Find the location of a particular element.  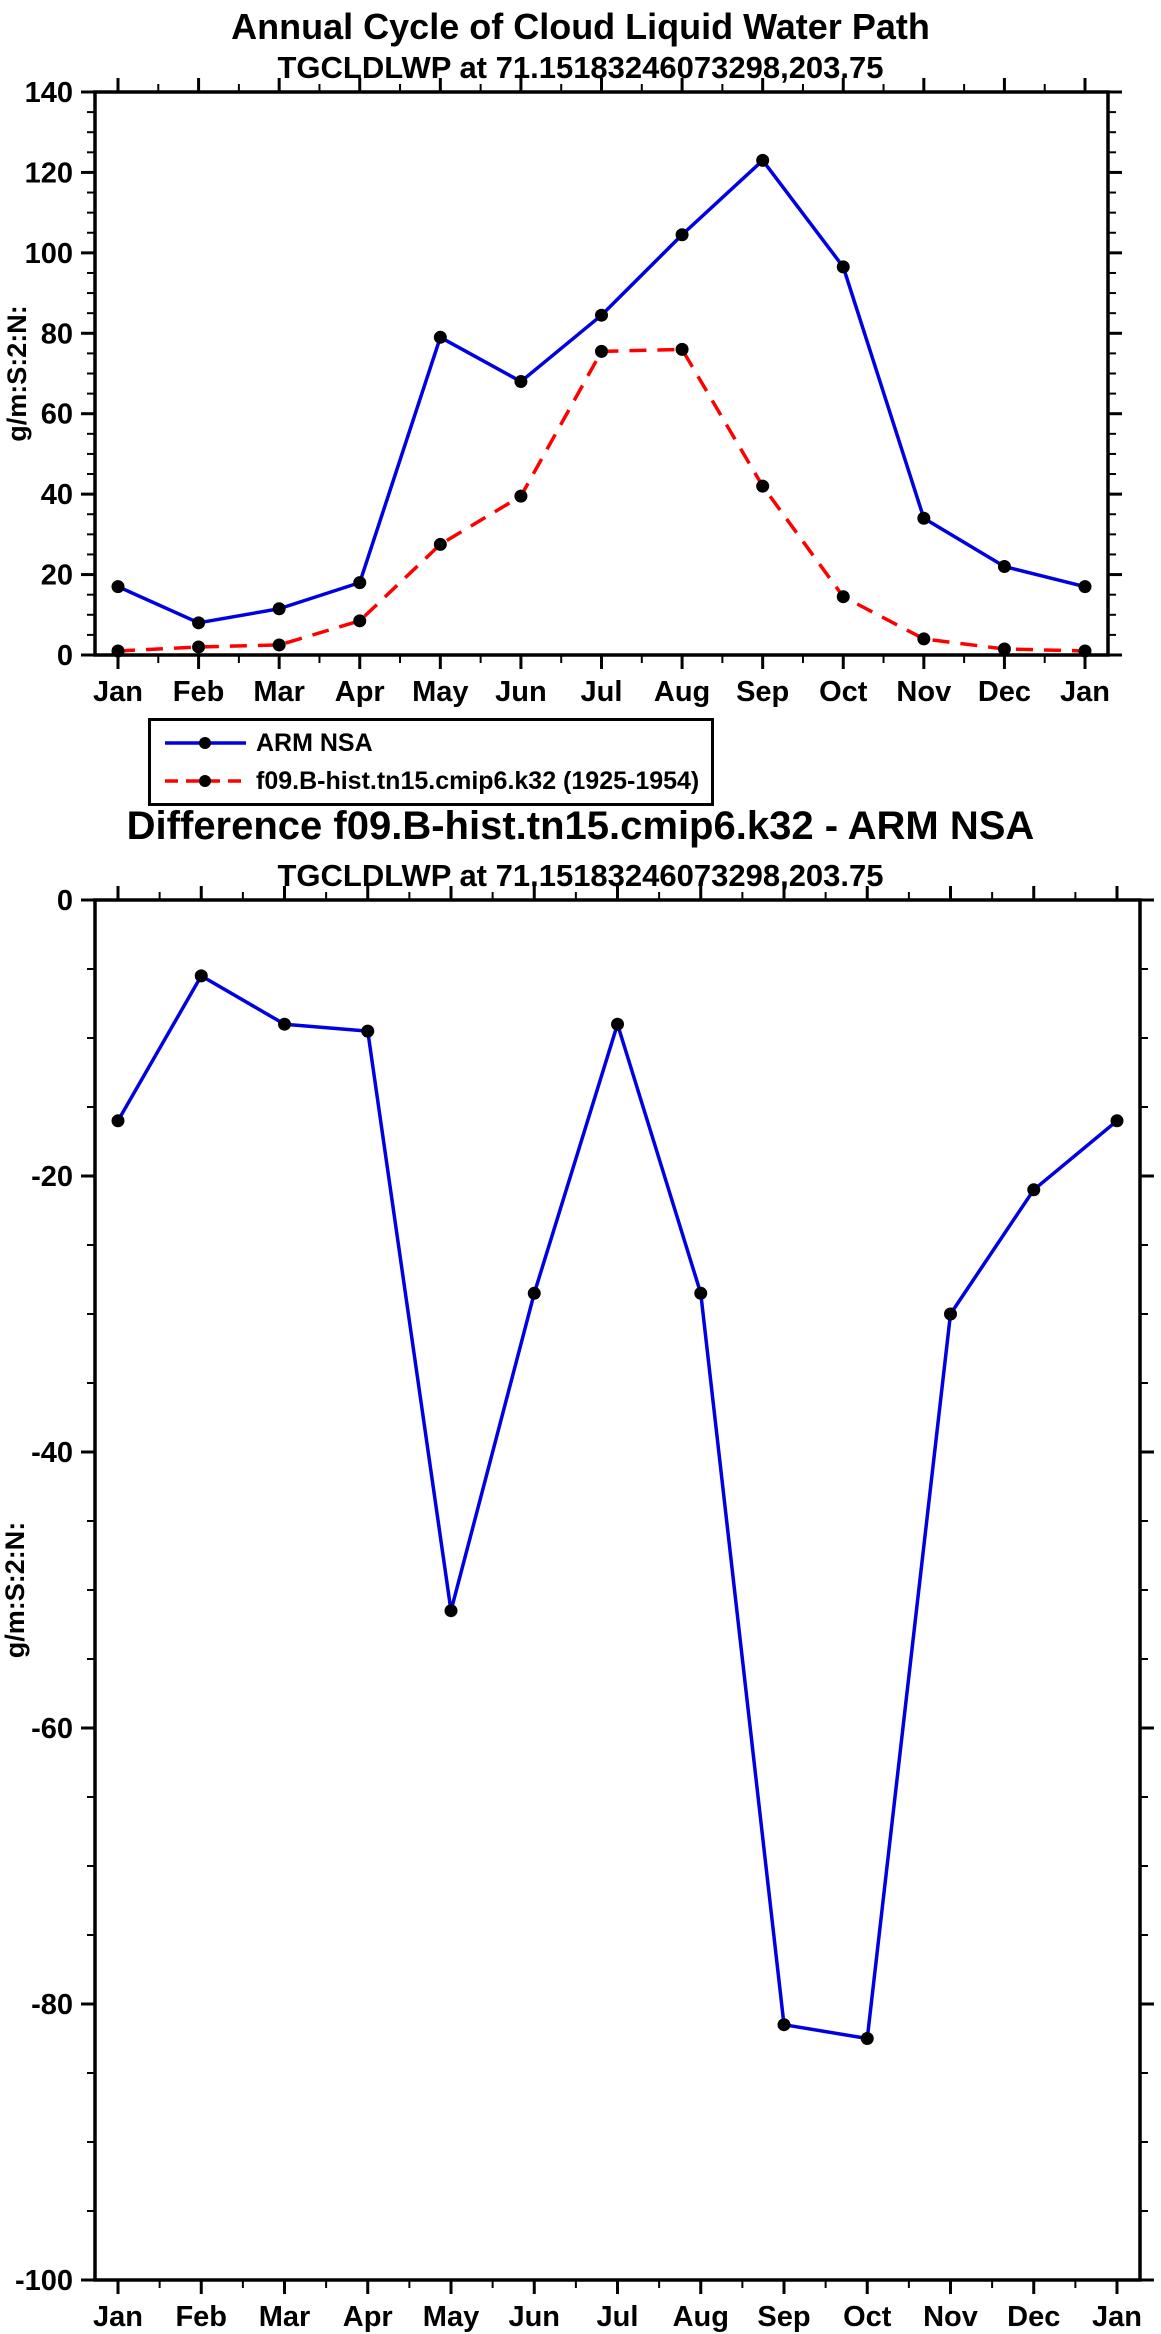

legend-line-sample-solid is located at coordinates (205, 743).